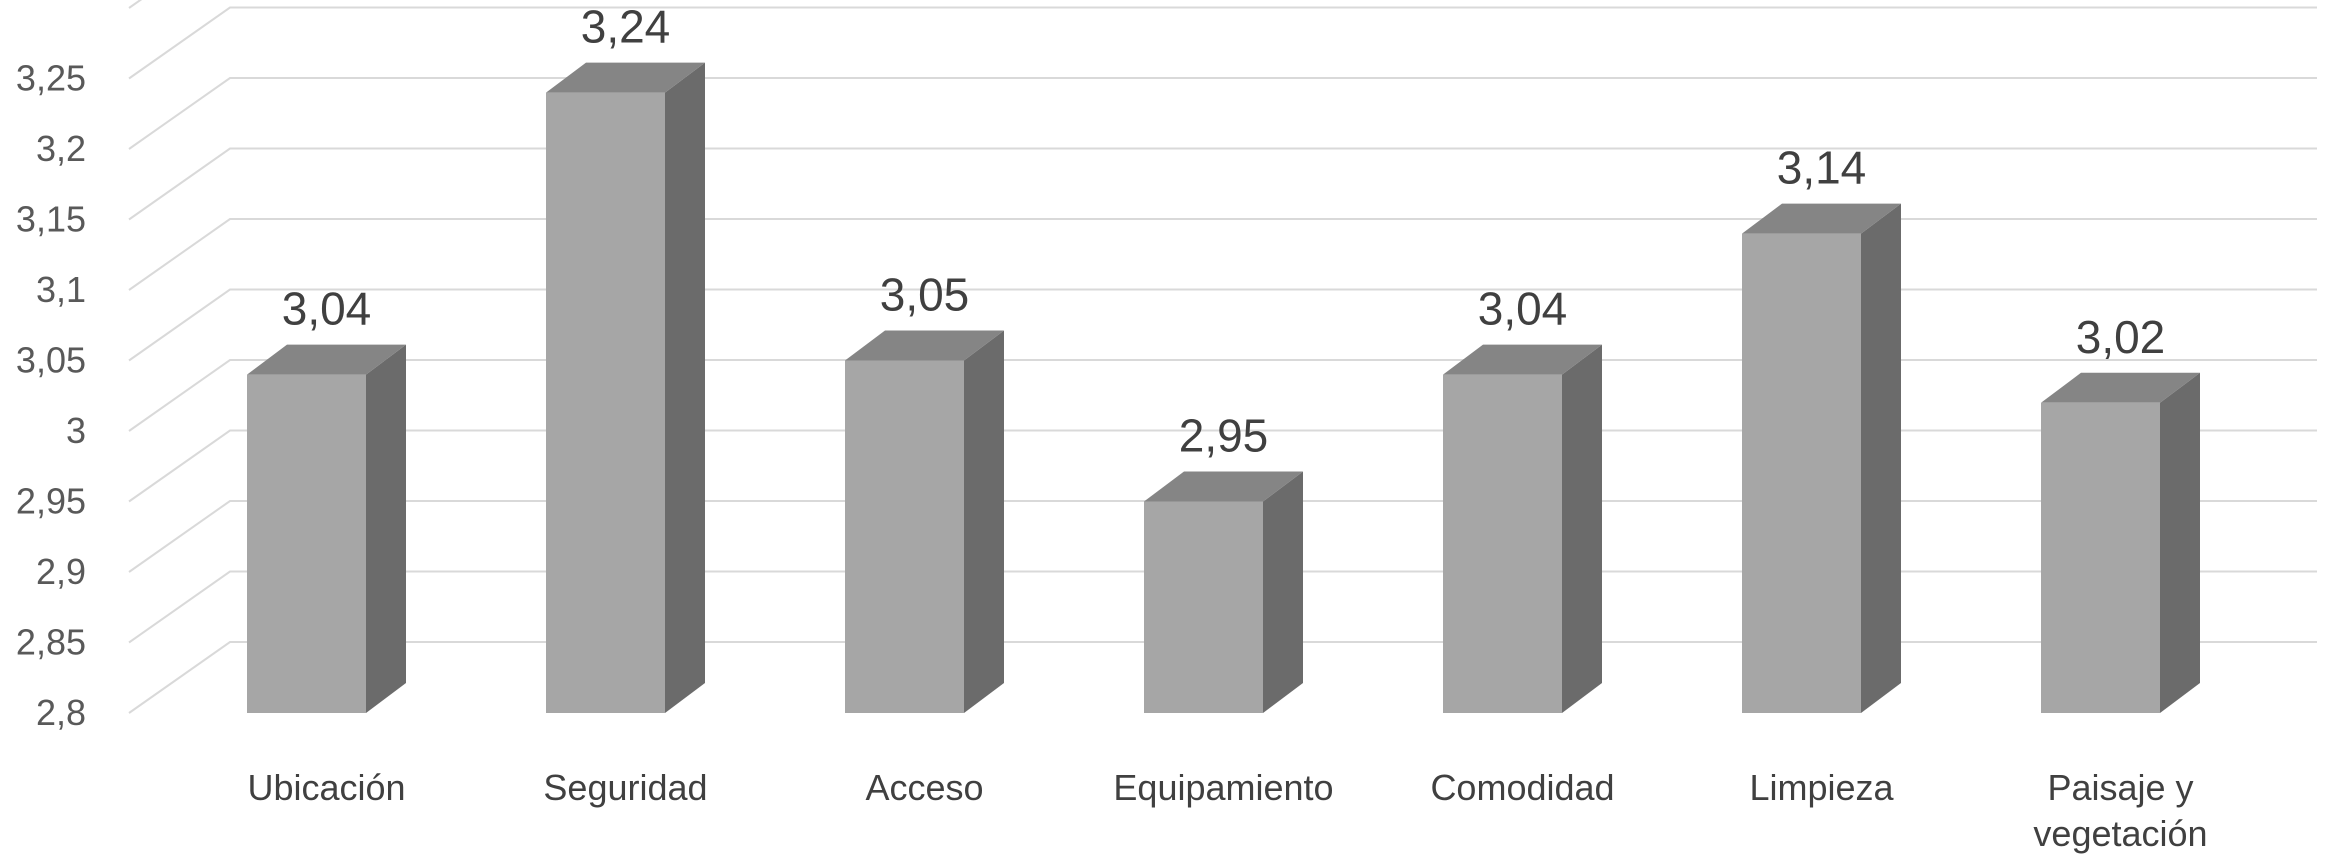  I want to click on category-label: Comodidad, so click(1522, 787).